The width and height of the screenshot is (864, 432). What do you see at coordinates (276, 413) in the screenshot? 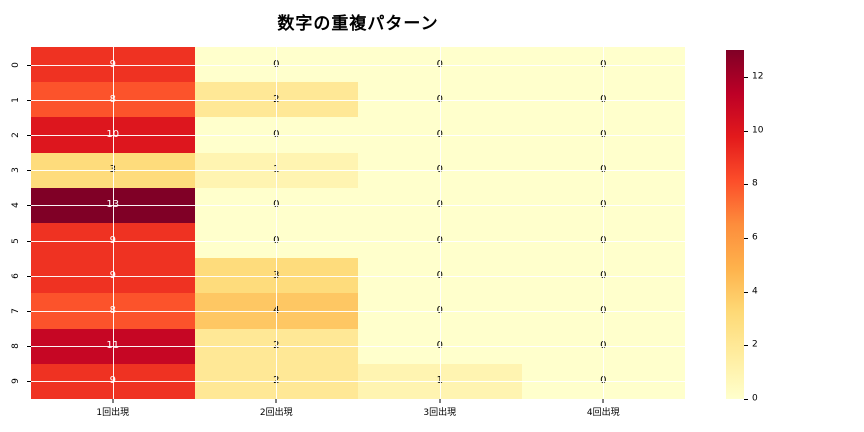
I see `x-tick-label: 2回出現` at bounding box center [276, 413].